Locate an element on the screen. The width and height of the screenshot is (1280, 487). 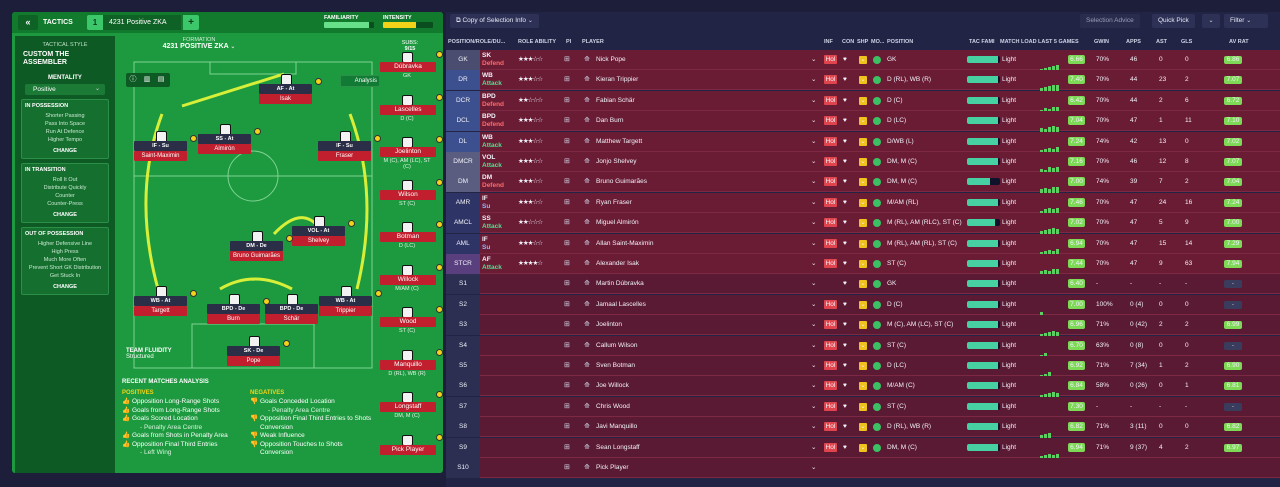
bar-chart-icon: ▥ is located at coordinates (147, 79).